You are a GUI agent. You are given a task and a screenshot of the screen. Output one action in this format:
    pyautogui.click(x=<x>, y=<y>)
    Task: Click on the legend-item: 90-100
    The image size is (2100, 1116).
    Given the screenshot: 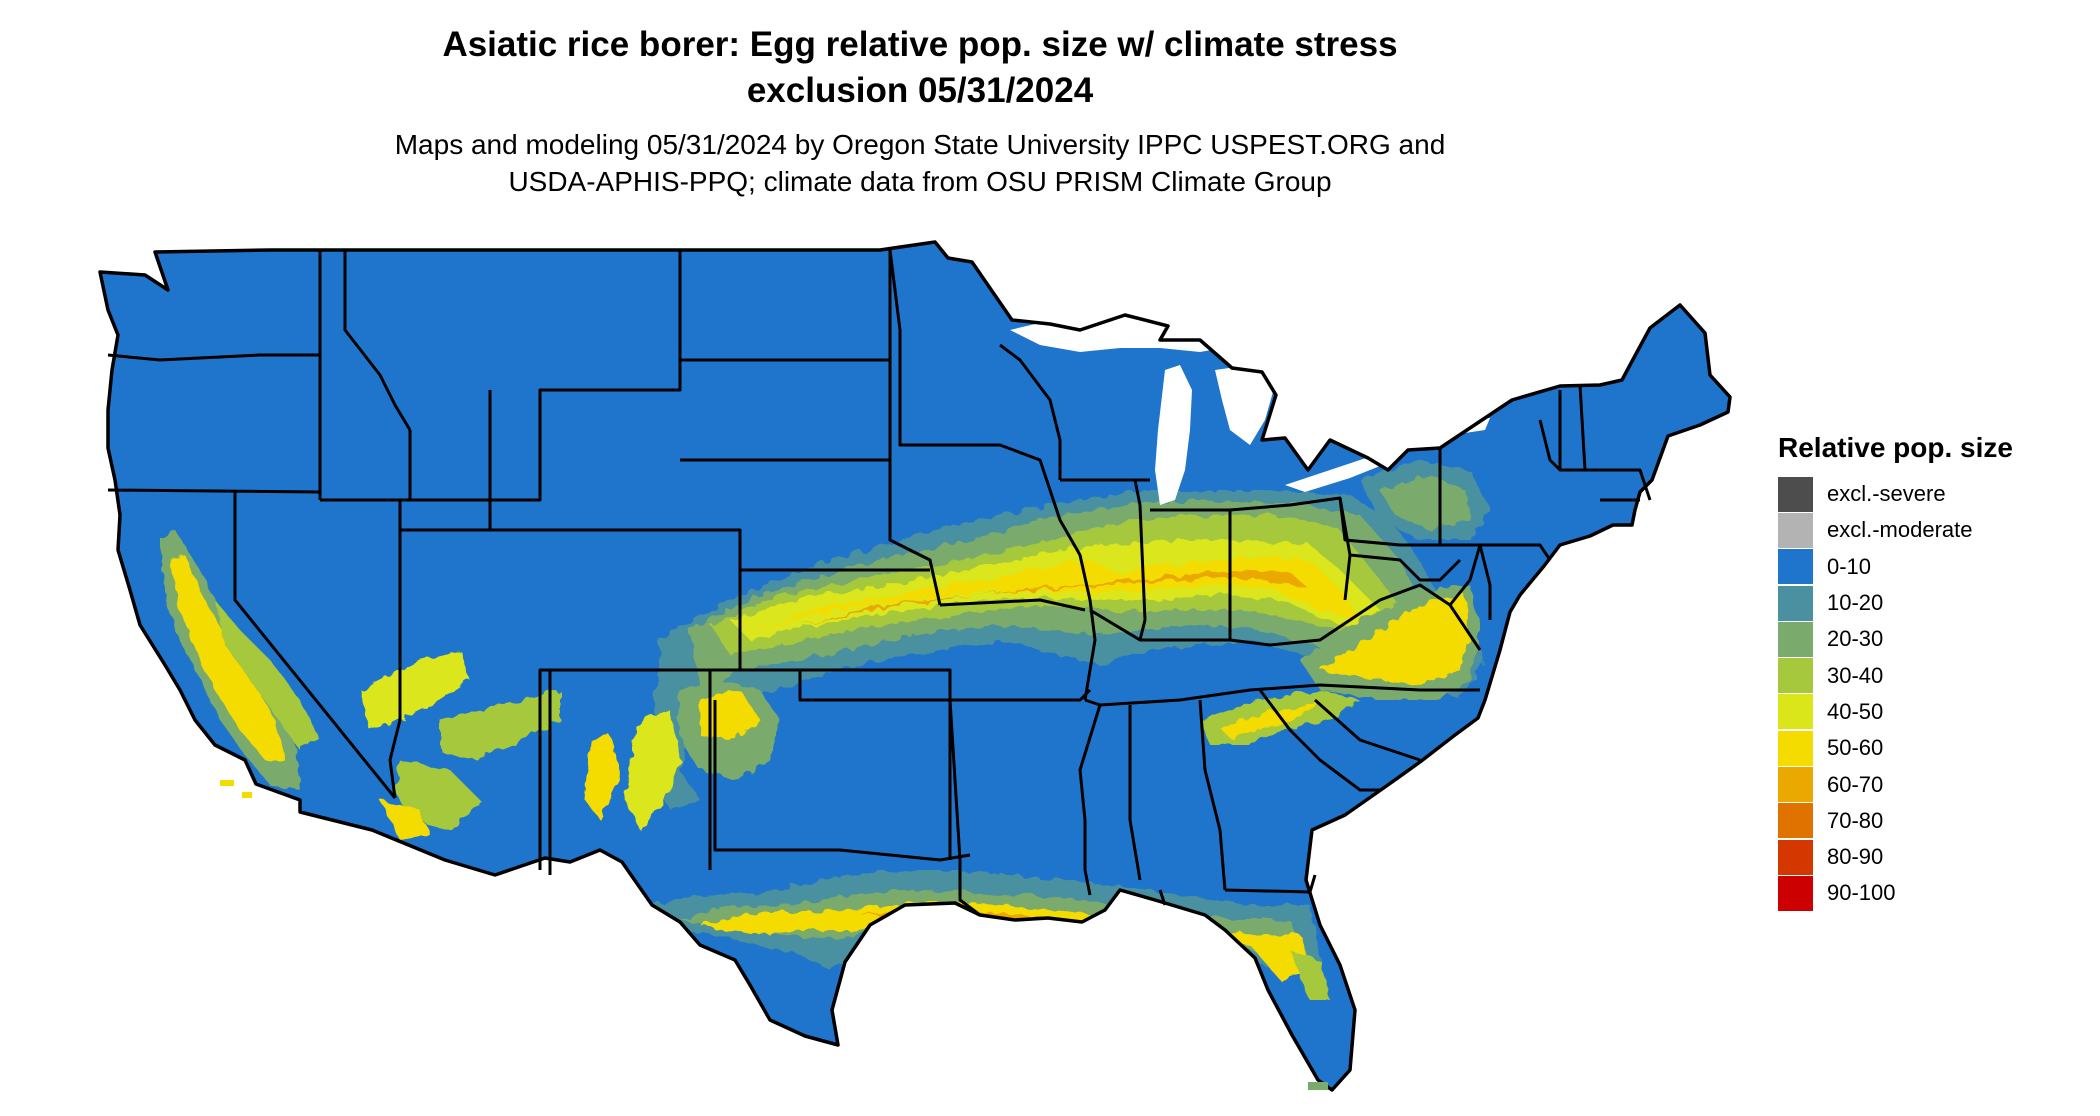 What is the action you would take?
    pyautogui.click(x=1928, y=893)
    